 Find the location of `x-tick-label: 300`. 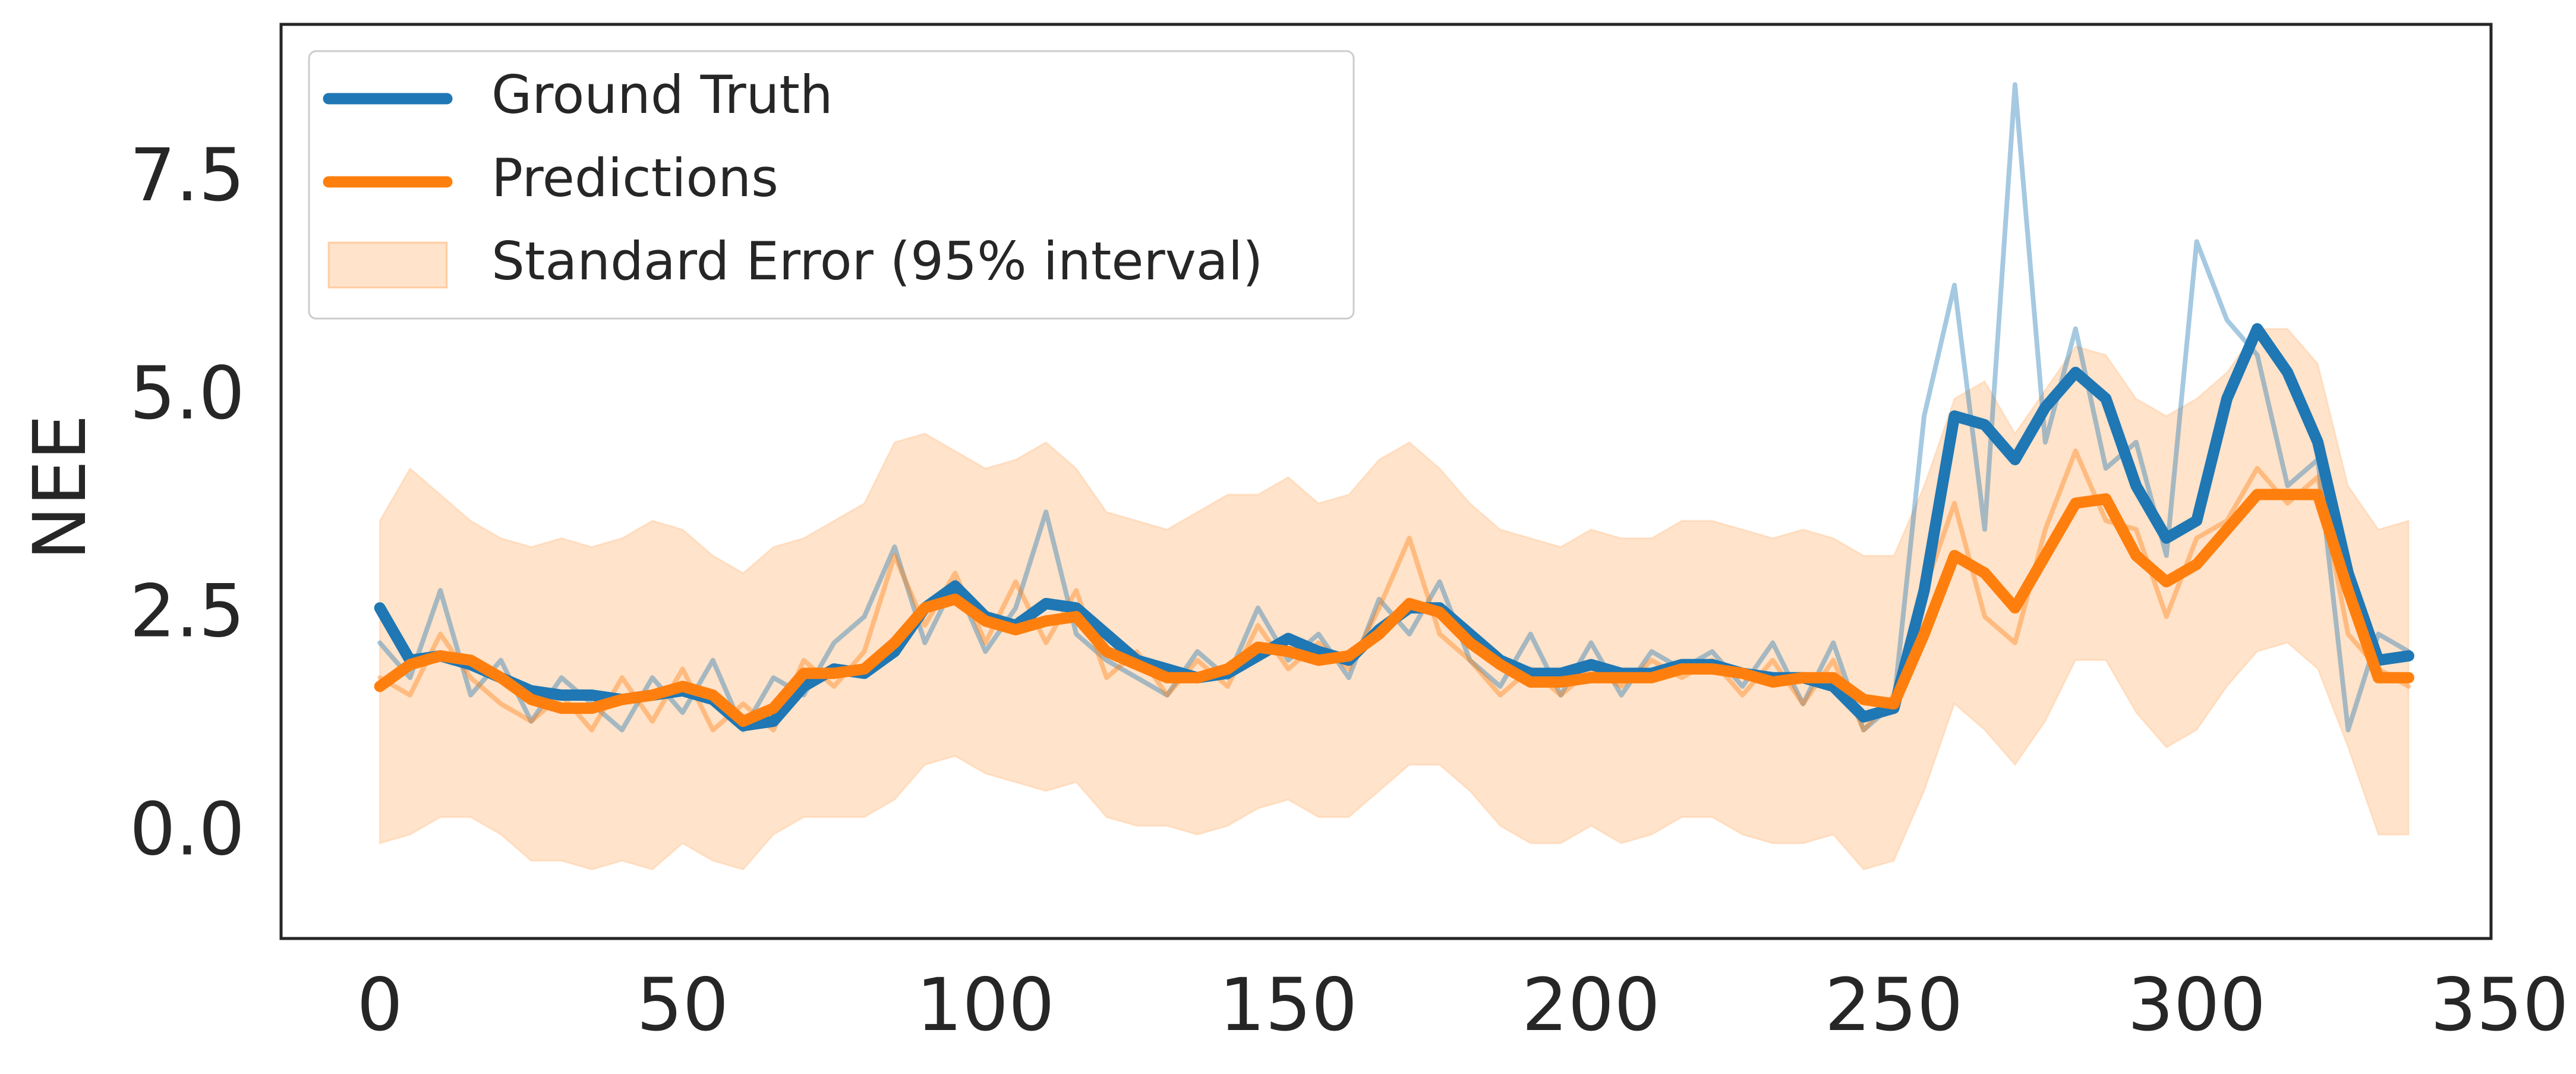

x-tick-label: 300 is located at coordinates (2197, 1005).